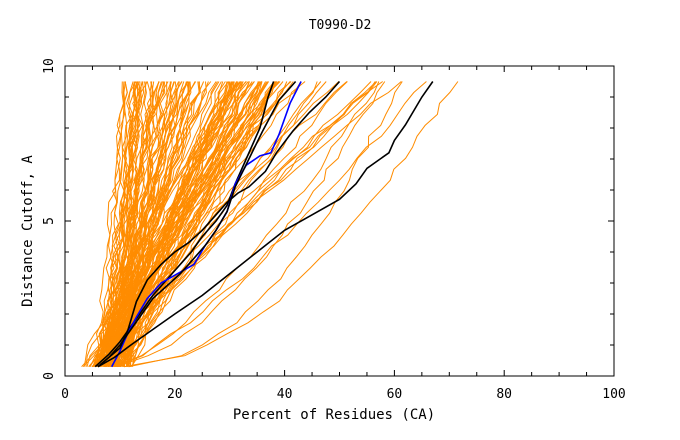 The image size is (680, 440). What do you see at coordinates (49, 221) in the screenshot?
I see `y-tick-label: 5` at bounding box center [49, 221].